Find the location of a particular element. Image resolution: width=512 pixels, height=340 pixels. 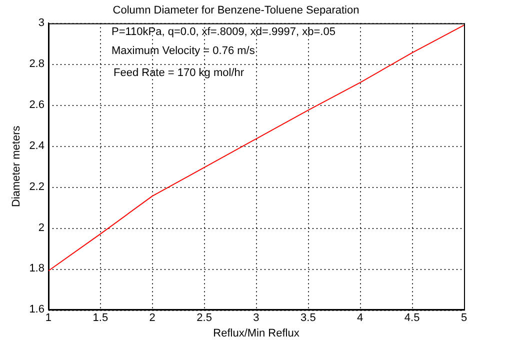

y-axis-title: Diameter meters is located at coordinates (16, 166).